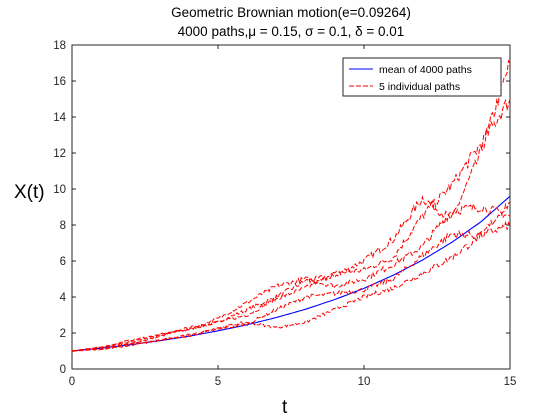 The width and height of the screenshot is (560, 420). What do you see at coordinates (63, 226) in the screenshot?
I see `y-tick-label: 8` at bounding box center [63, 226].